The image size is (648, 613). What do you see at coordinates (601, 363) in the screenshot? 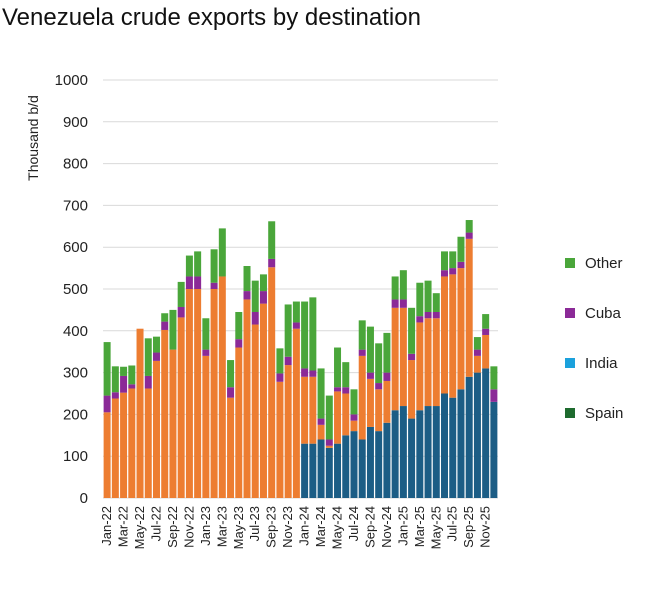
I see `legend-label-india: India` at bounding box center [601, 363].